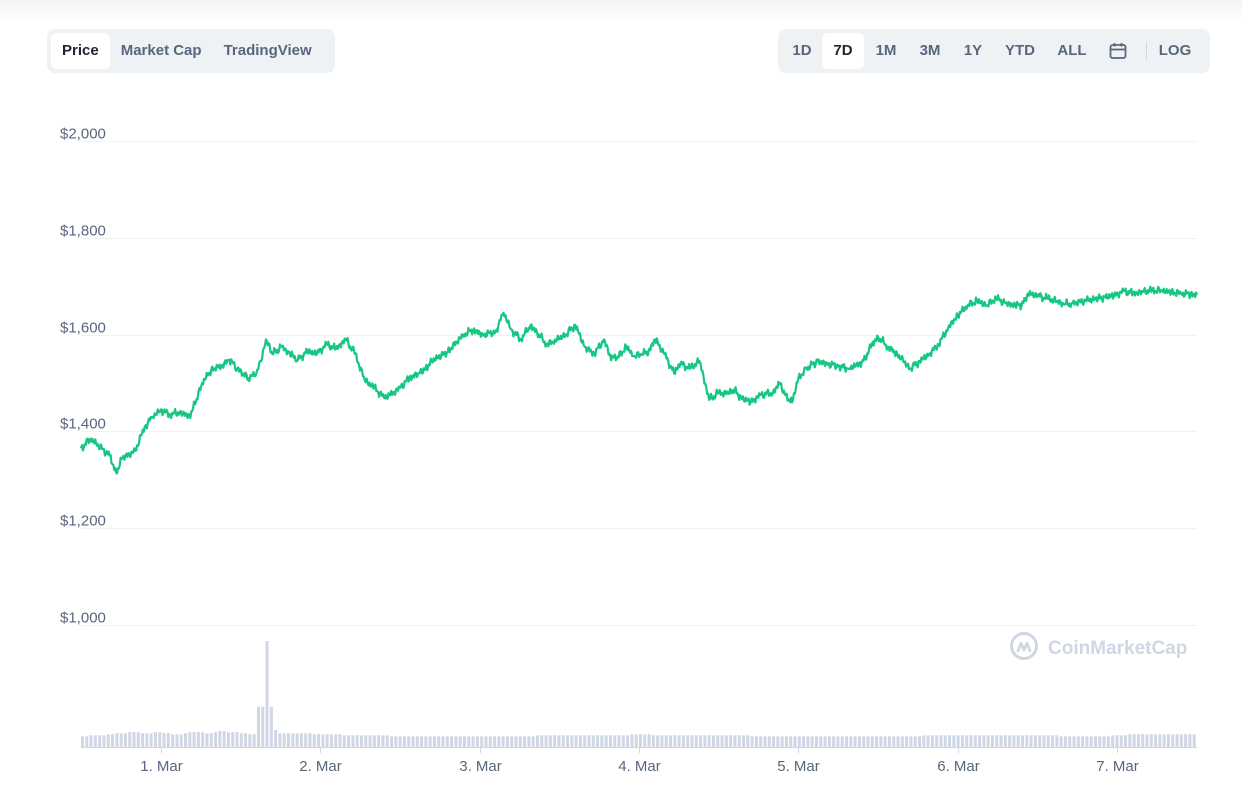 Image resolution: width=1242 pixels, height=798 pixels. What do you see at coordinates (1117, 766) in the screenshot?
I see `x-tick-label: 7. Mar` at bounding box center [1117, 766].